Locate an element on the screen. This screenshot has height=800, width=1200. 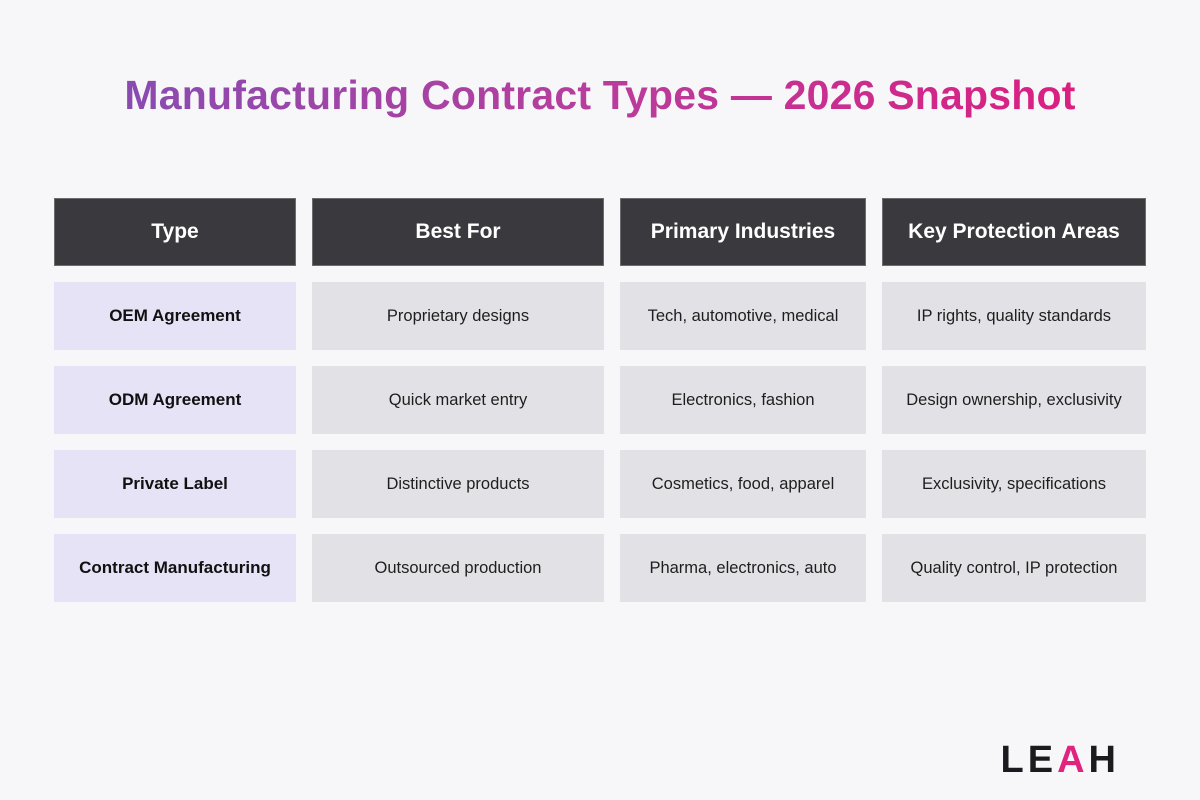
column-header-primary-industries: Primary Industries is located at coordinates (743, 232).